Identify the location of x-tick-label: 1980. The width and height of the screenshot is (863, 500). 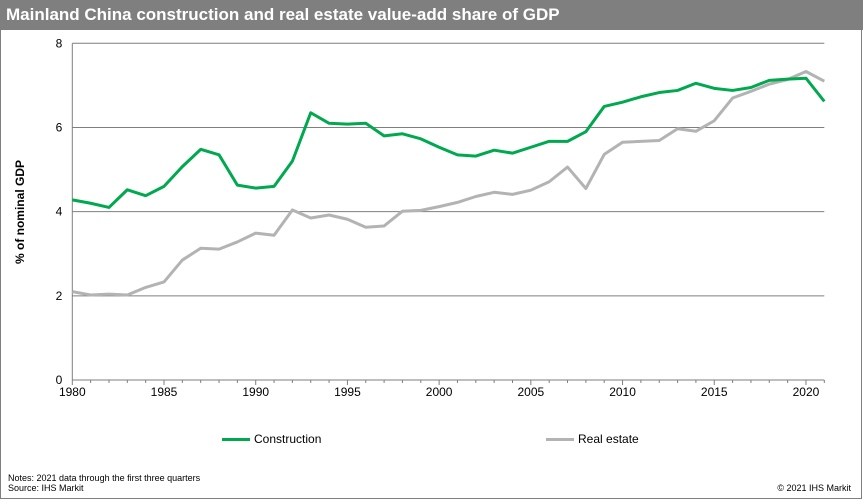
(72, 392).